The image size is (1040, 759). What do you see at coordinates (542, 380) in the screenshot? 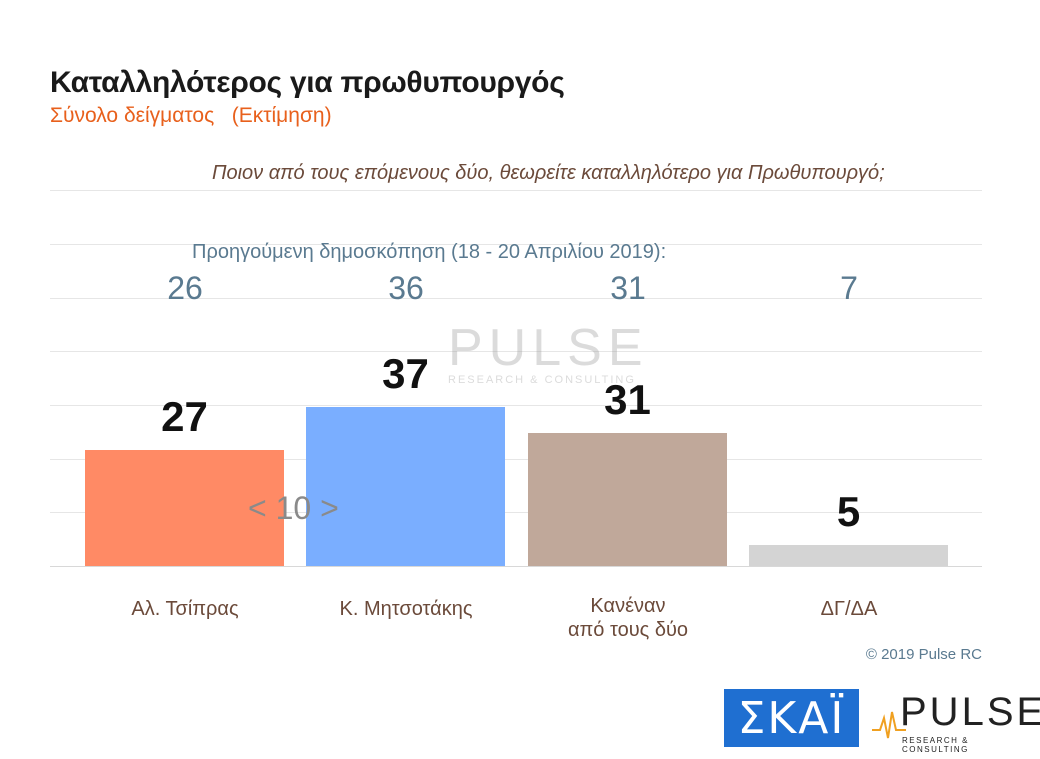
I see `watermark-subtext: RESEARCH & CONSULTING` at bounding box center [542, 380].